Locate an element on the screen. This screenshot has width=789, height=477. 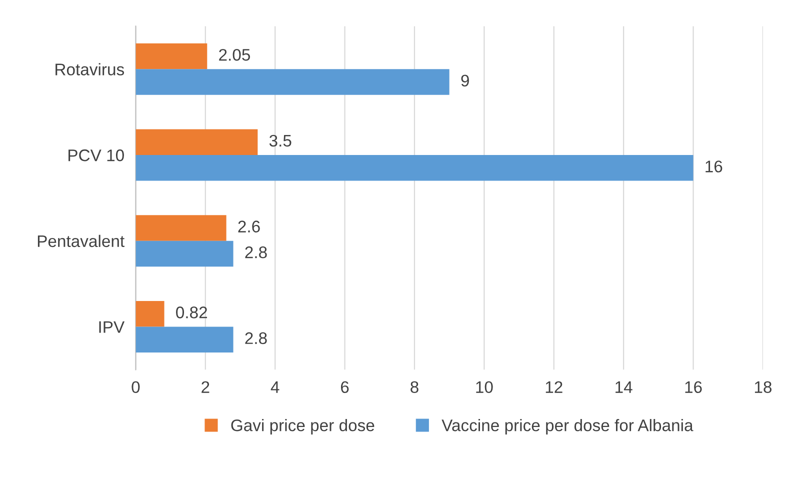
x-tick-label: 16 is located at coordinates (693, 387).